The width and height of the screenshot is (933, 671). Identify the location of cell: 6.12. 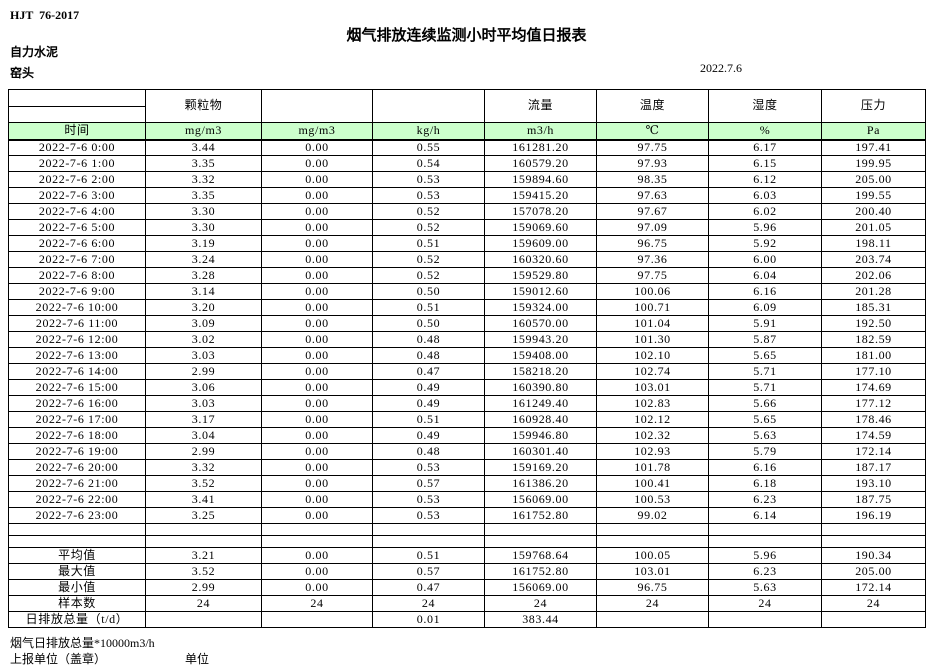
(765, 179).